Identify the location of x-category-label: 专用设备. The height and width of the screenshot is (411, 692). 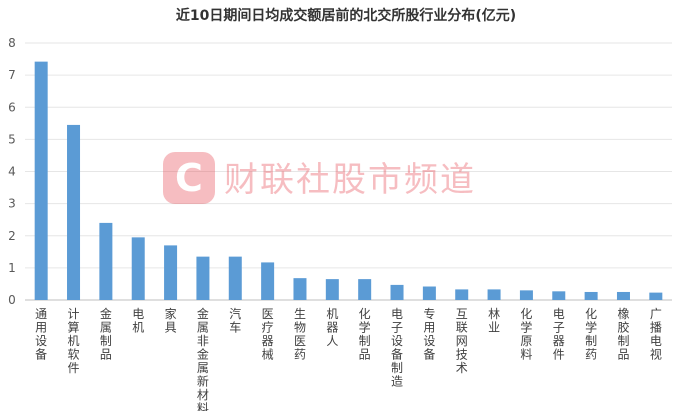
(429, 334).